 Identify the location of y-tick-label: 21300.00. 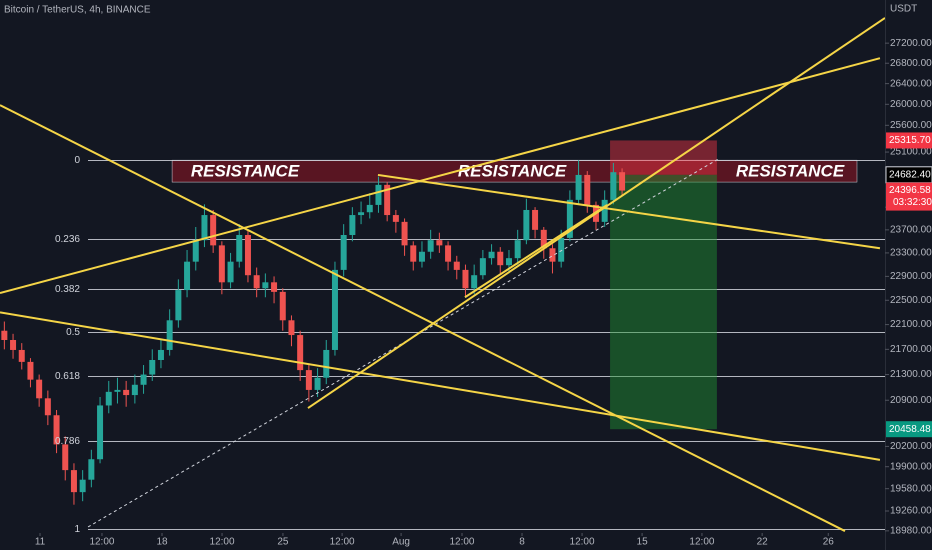
(911, 374).